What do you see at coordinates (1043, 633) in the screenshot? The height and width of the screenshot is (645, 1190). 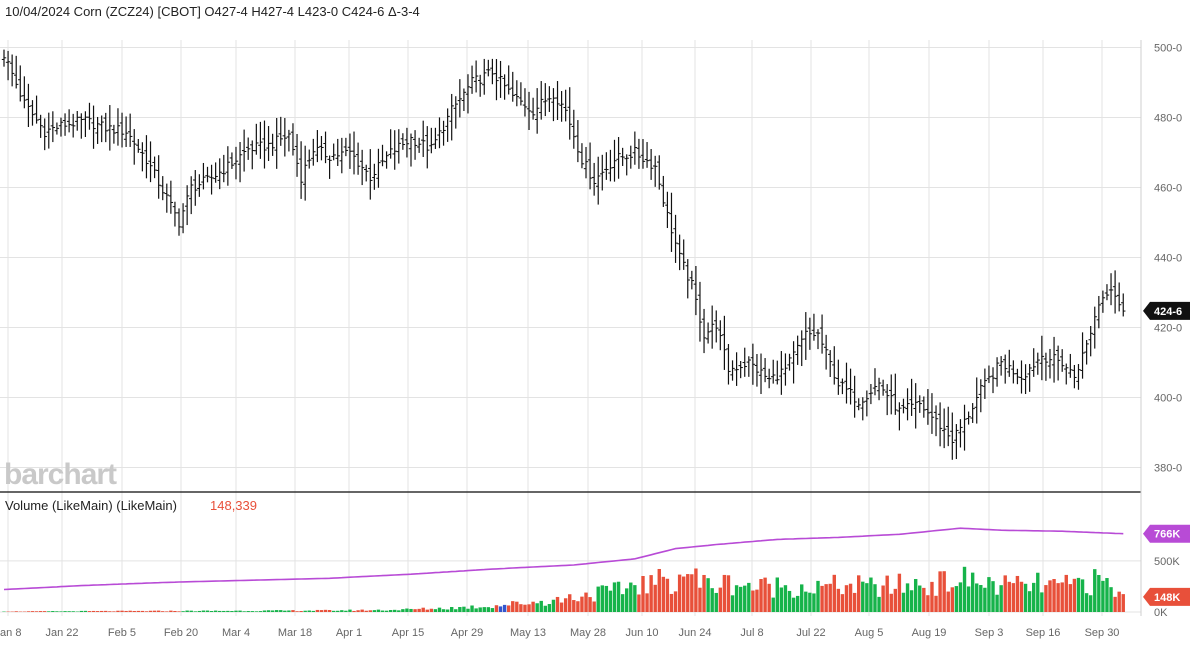 I see `date-tick-label: Sep 16` at bounding box center [1043, 633].